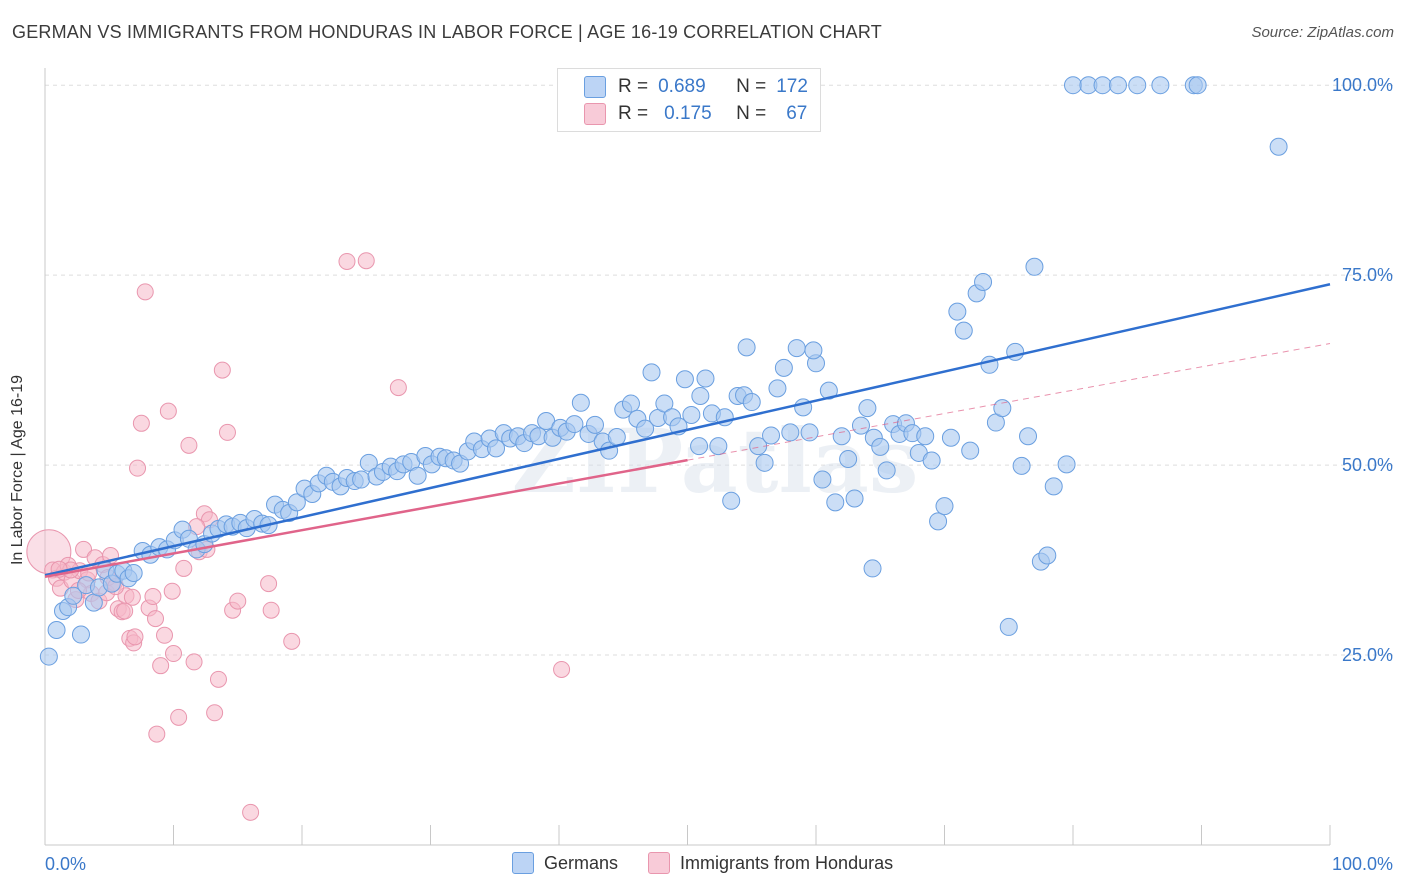 This screenshot has width=1406, height=892. I want to click on legend-item-germans: Germans, so click(565, 863).